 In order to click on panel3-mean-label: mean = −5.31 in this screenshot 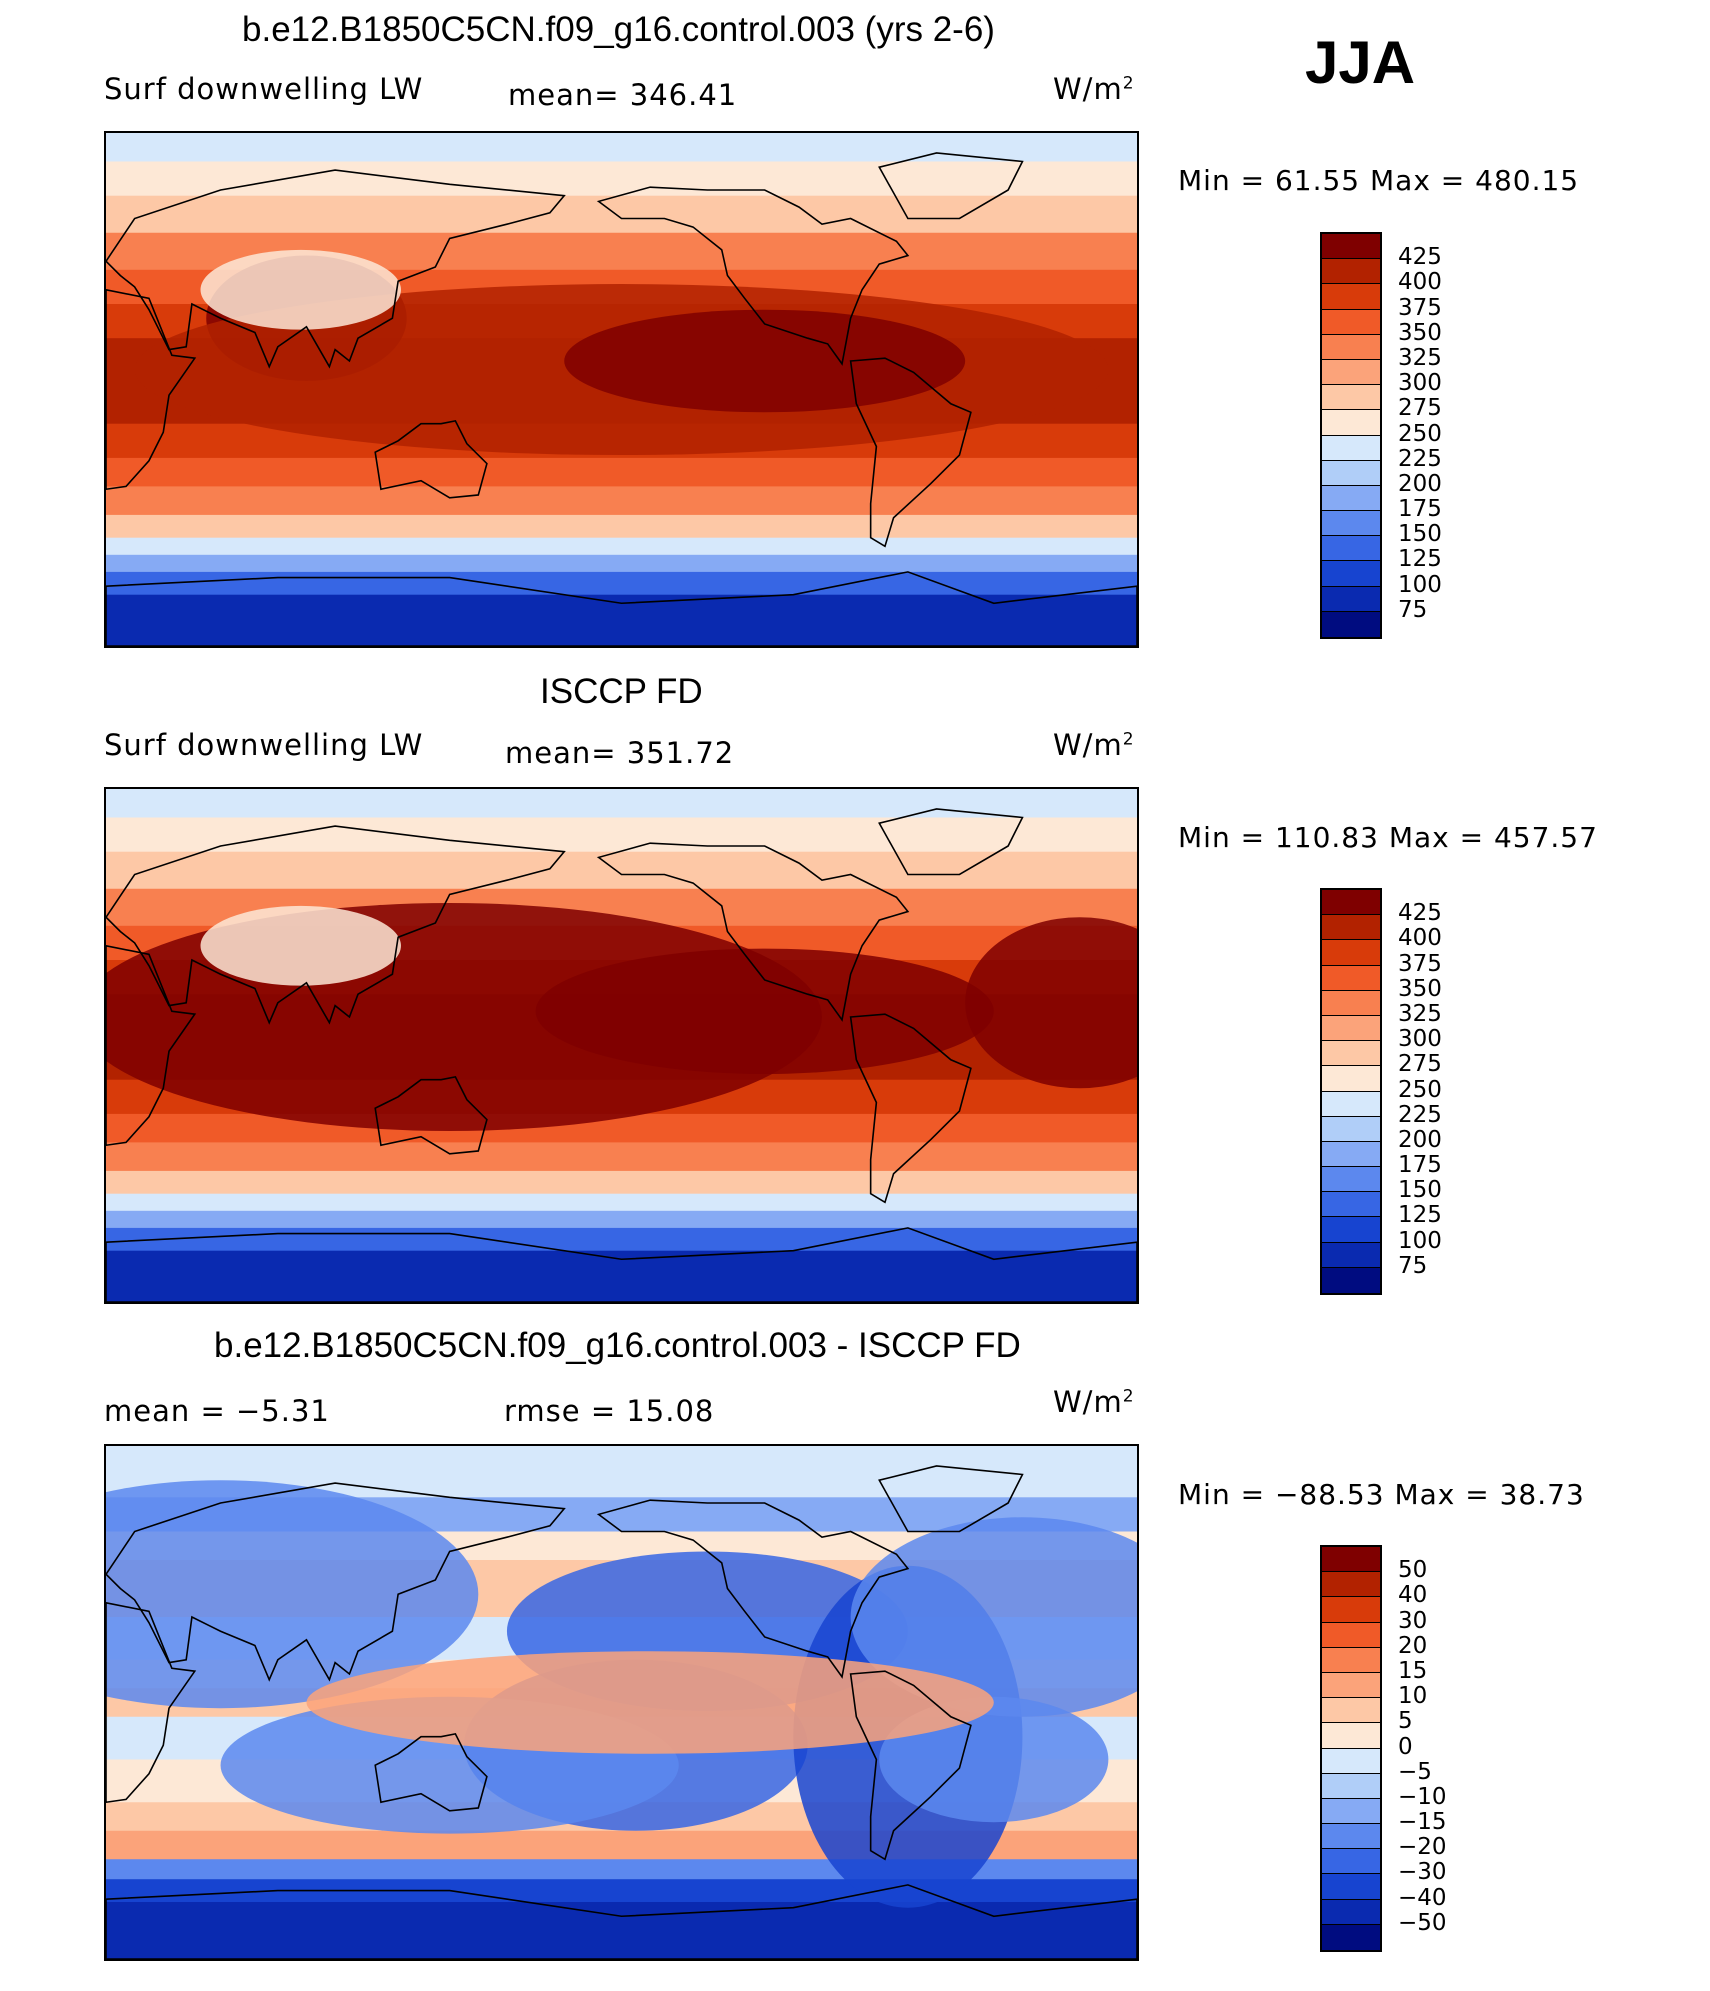, I will do `click(217, 1411)`.